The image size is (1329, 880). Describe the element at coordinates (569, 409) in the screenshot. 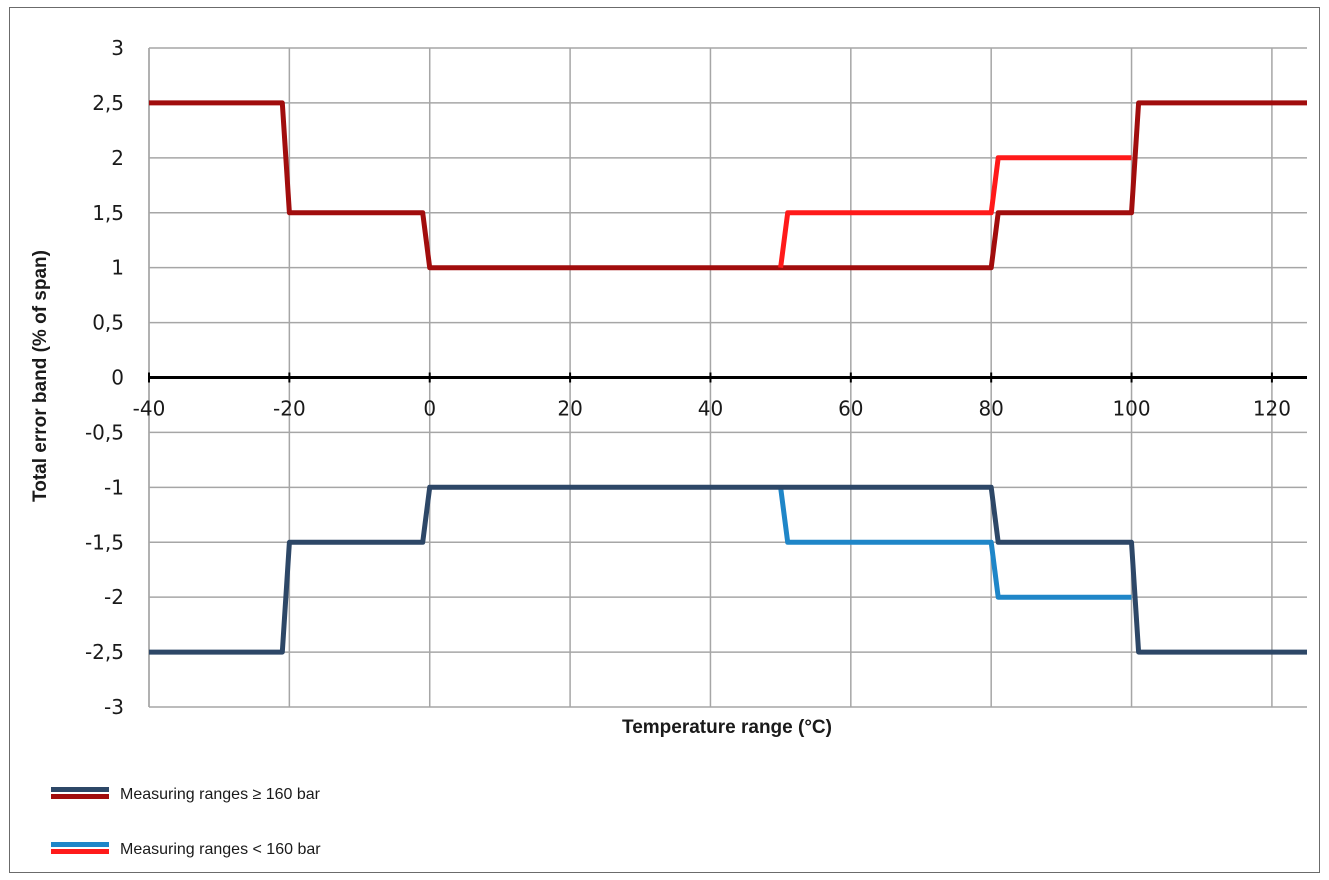

I see `x-tick-label: 20` at that location.